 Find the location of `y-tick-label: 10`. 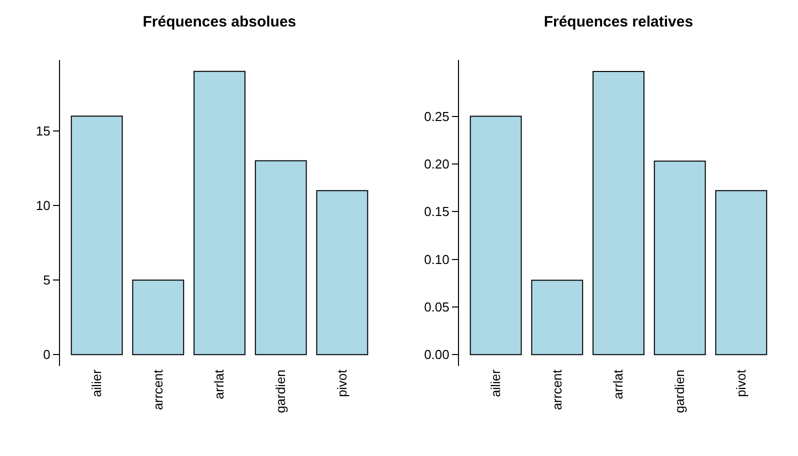

y-tick-label: 10 is located at coordinates (43, 206).